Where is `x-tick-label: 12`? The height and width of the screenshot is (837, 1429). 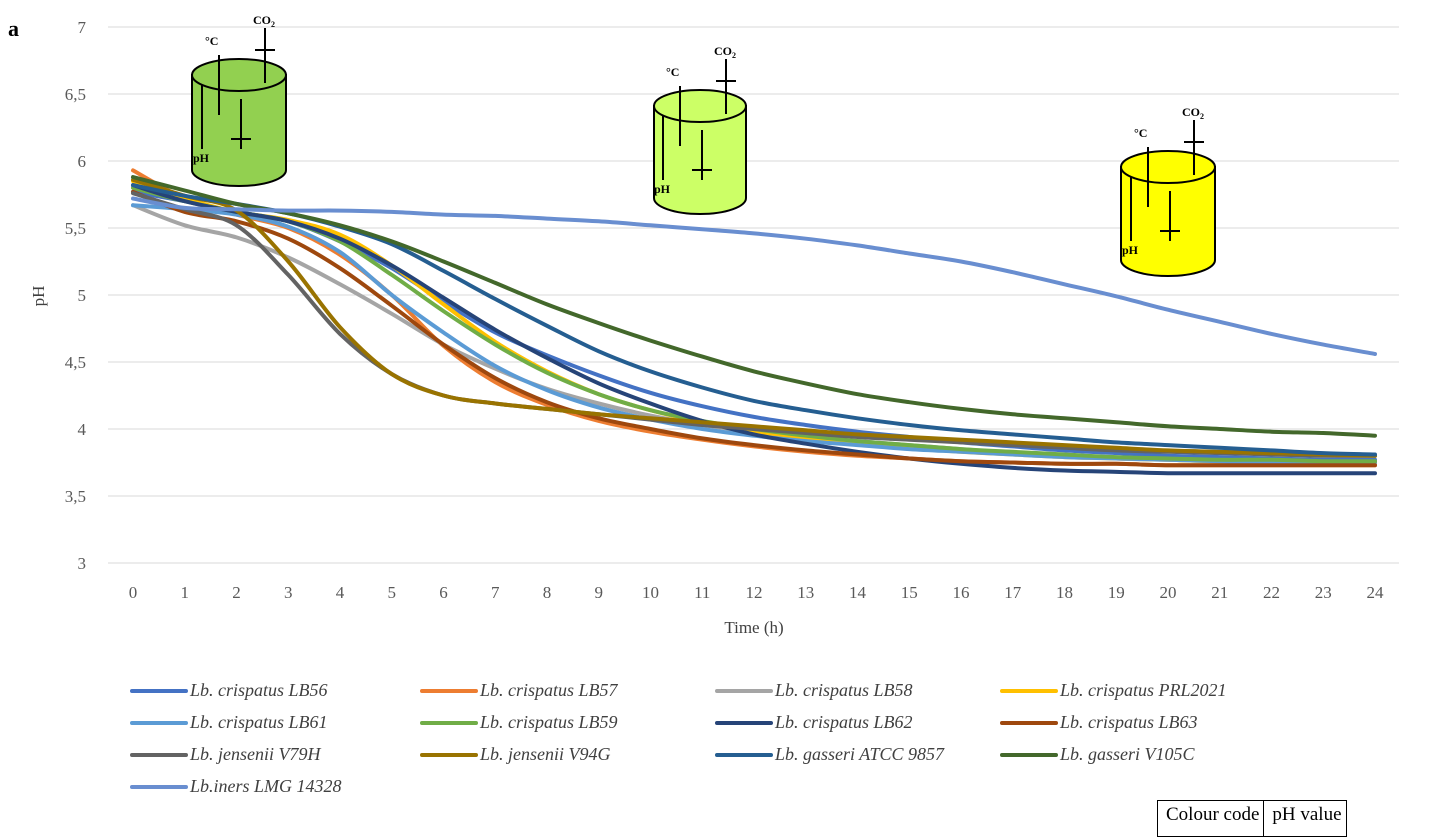
x-tick-label: 12 is located at coordinates (754, 592).